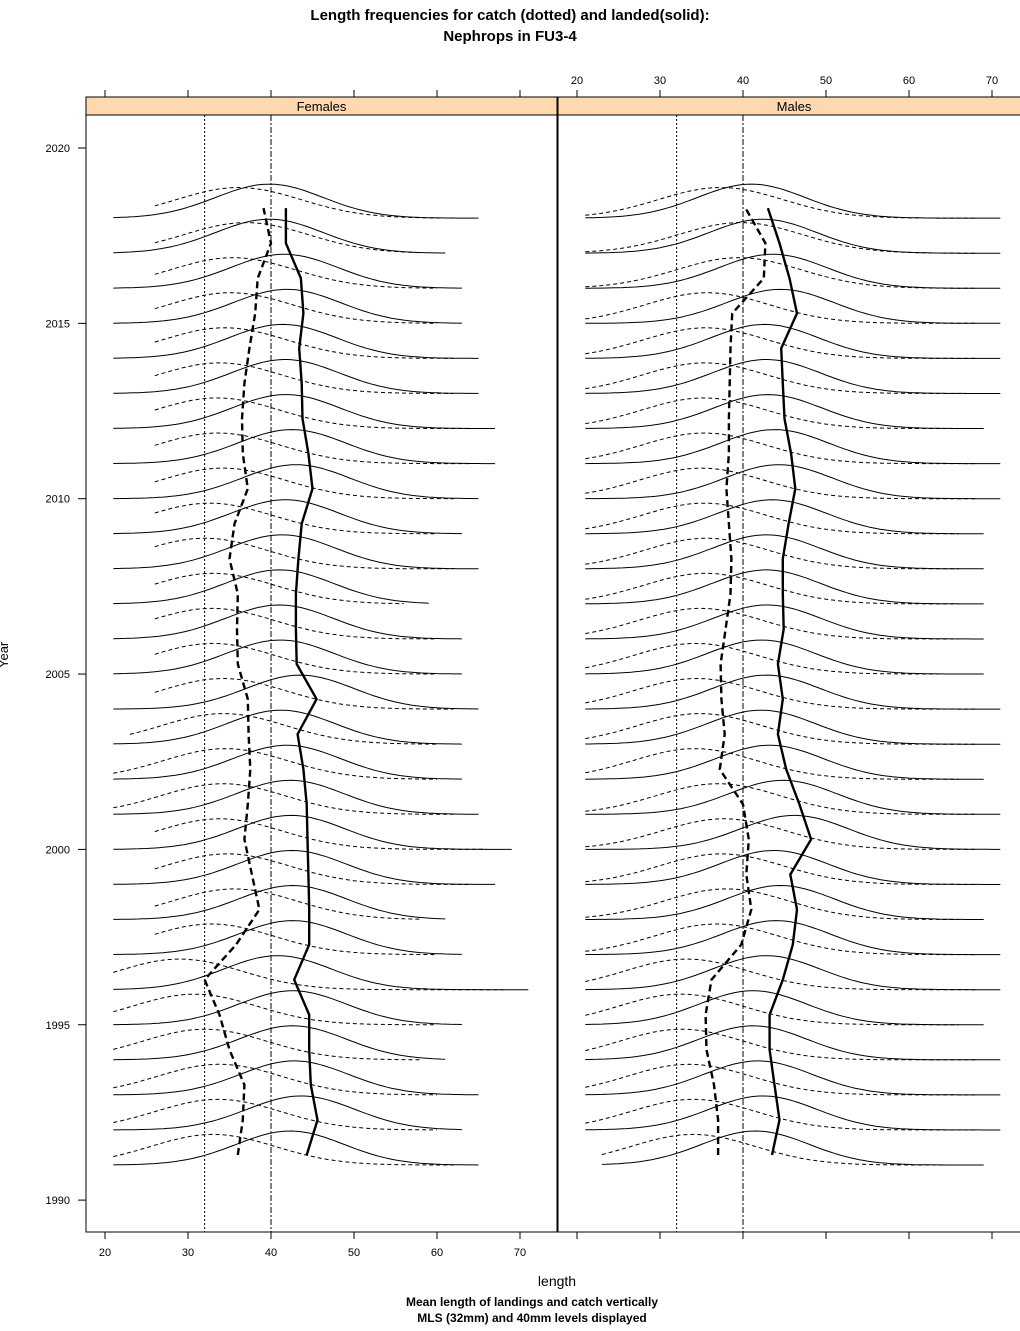  Describe the element at coordinates (312, 448) in the screenshot. I see `catch-curve-2011` at that location.